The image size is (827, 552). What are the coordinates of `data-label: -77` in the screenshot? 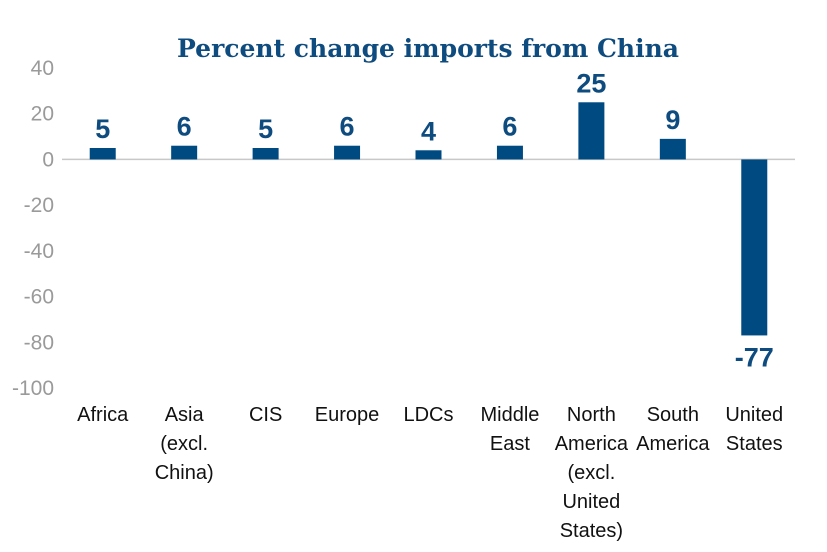 It's located at (754, 357).